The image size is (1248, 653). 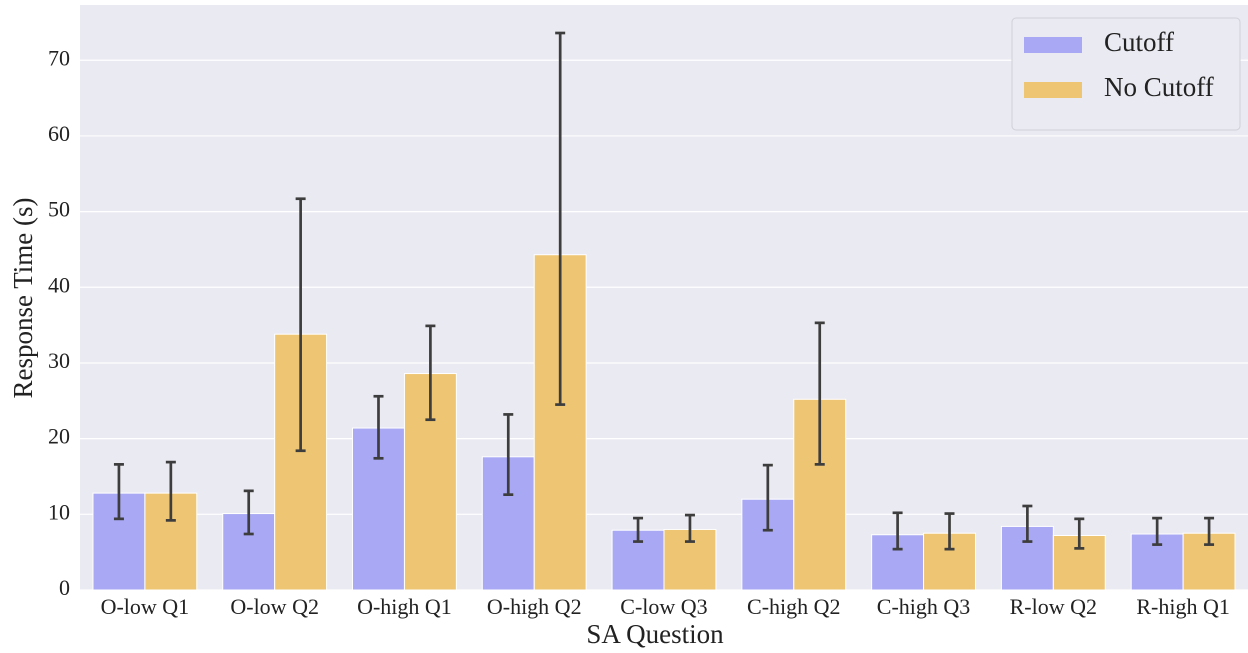 I want to click on x-tick-label: C-low Q3, so click(x=663, y=606).